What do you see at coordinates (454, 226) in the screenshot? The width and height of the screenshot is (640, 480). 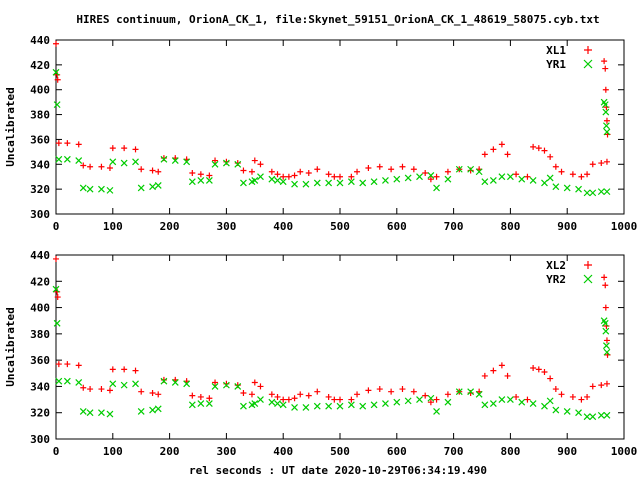 I see `x-tick-label: 700` at bounding box center [454, 226].